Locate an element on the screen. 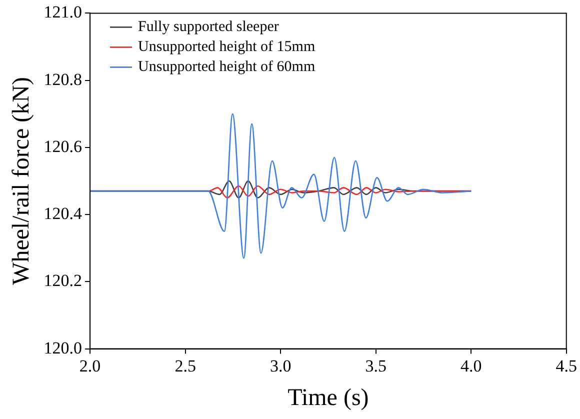 The height and width of the screenshot is (419, 580). y-axis-title: Wheel/rail force (kN) is located at coordinates (21, 181).